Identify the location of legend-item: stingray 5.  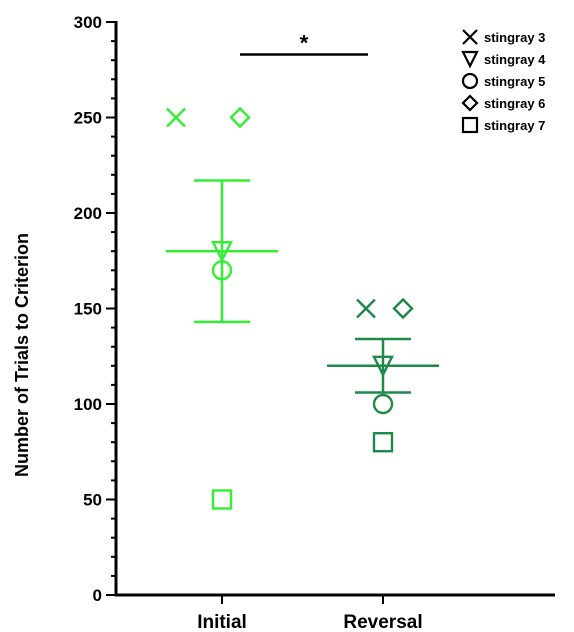
(503, 81).